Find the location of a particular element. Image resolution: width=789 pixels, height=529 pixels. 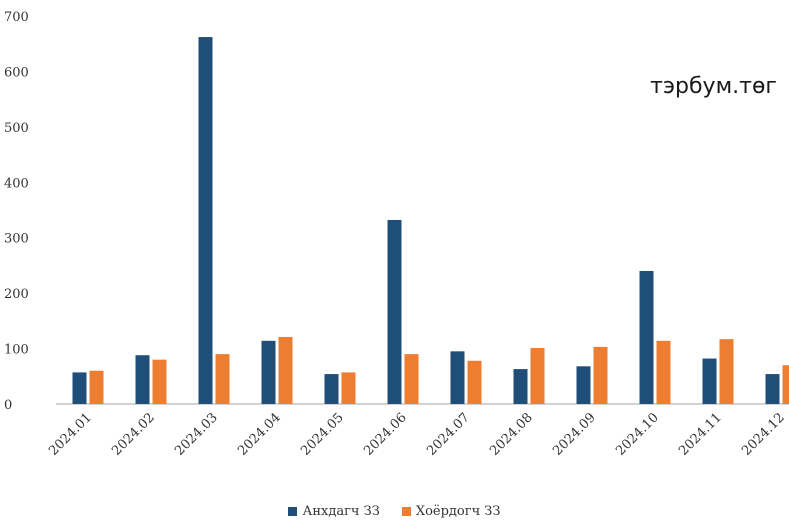

x-tick-label: 2024.04 is located at coordinates (259, 434).